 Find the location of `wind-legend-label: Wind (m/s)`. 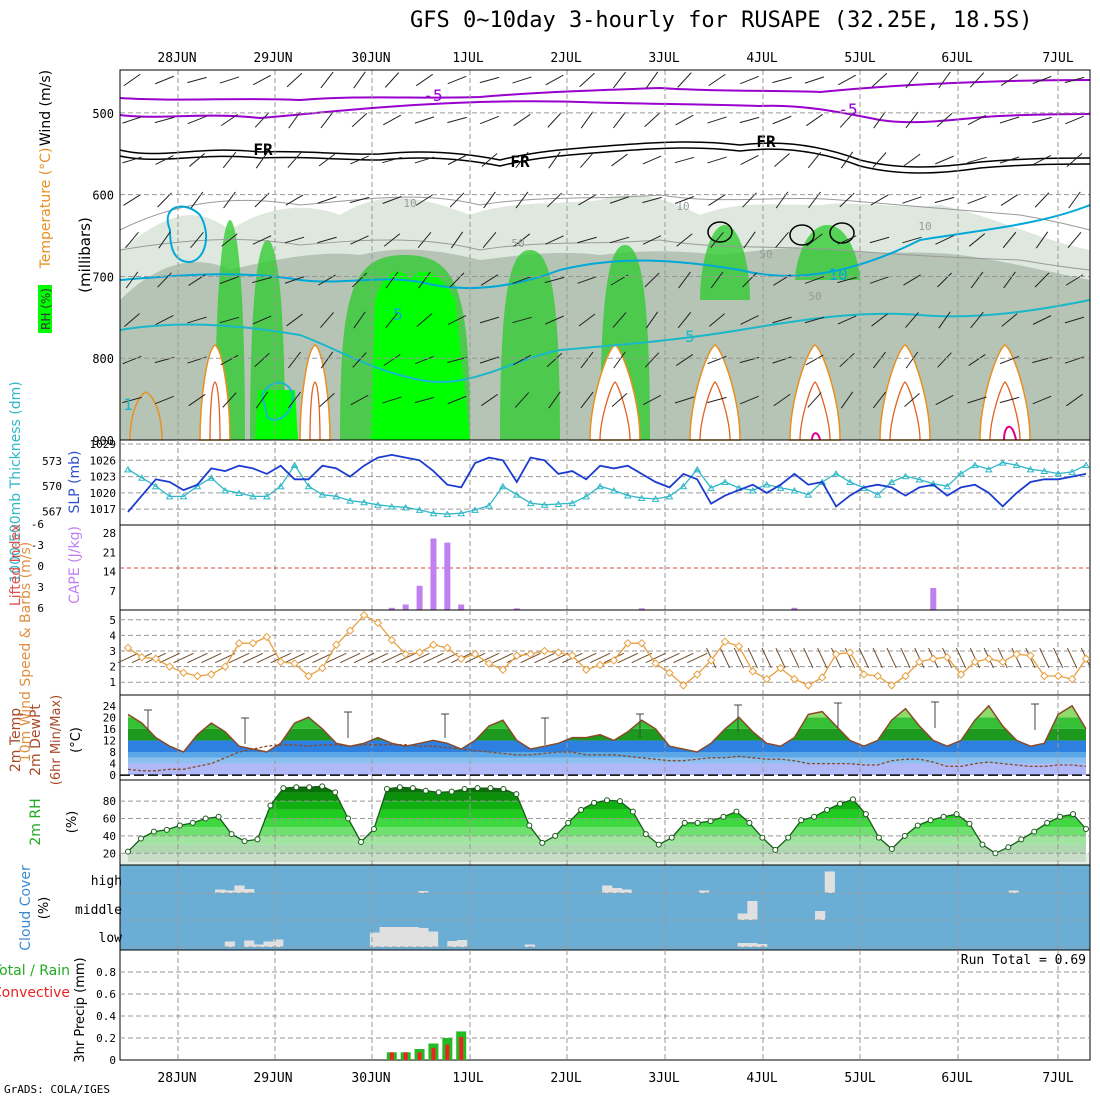

wind-legend-label: Wind (m/s) is located at coordinates (46, 108).